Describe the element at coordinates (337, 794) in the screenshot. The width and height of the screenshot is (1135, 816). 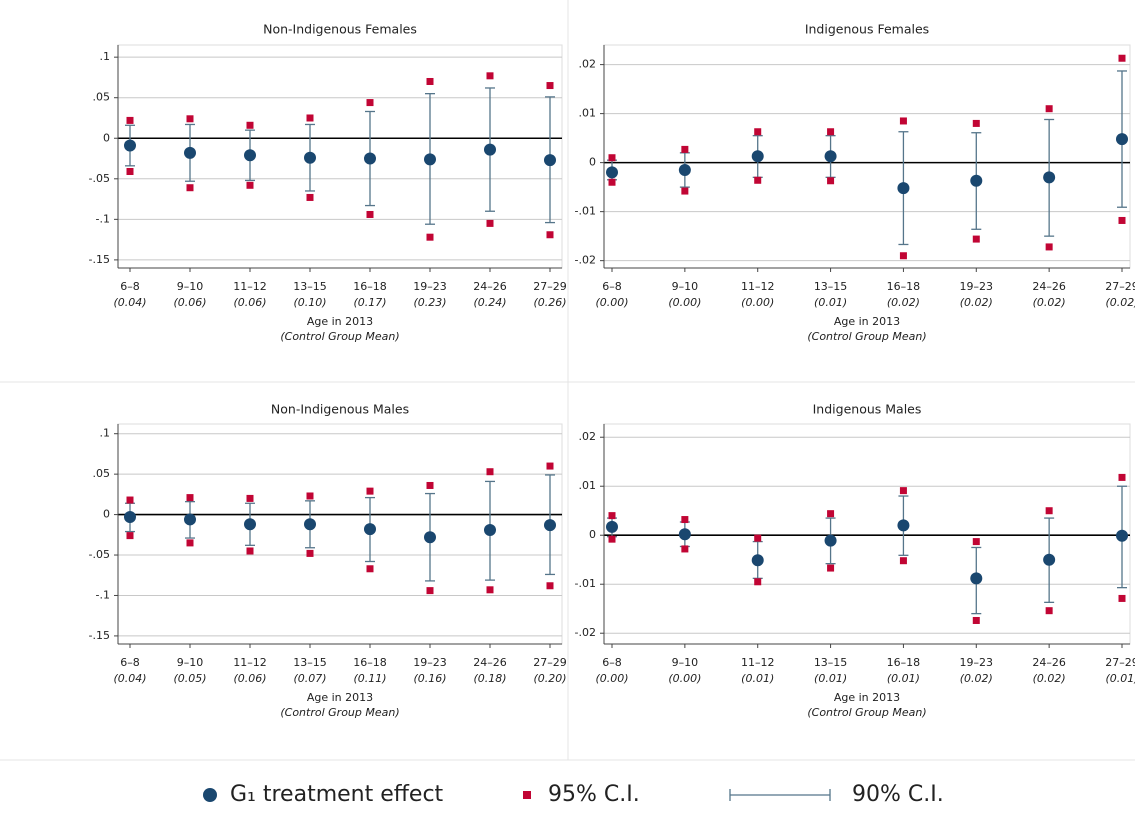
I see `legend-label: G₁ treatment effect` at that location.